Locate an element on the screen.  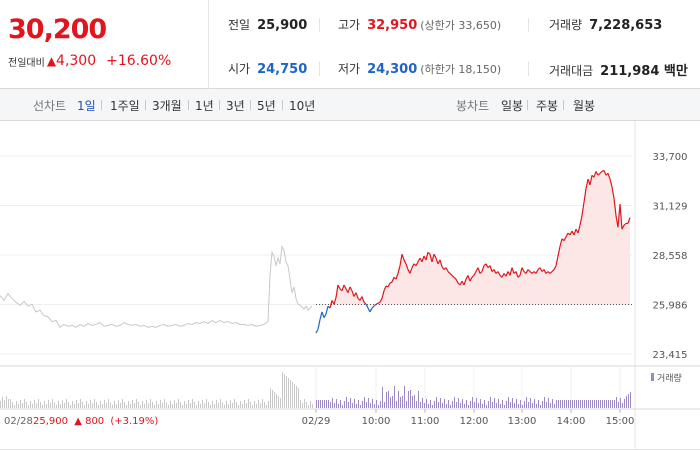
tab-monthly-candle: 월봉 is located at coordinates (584, 106).